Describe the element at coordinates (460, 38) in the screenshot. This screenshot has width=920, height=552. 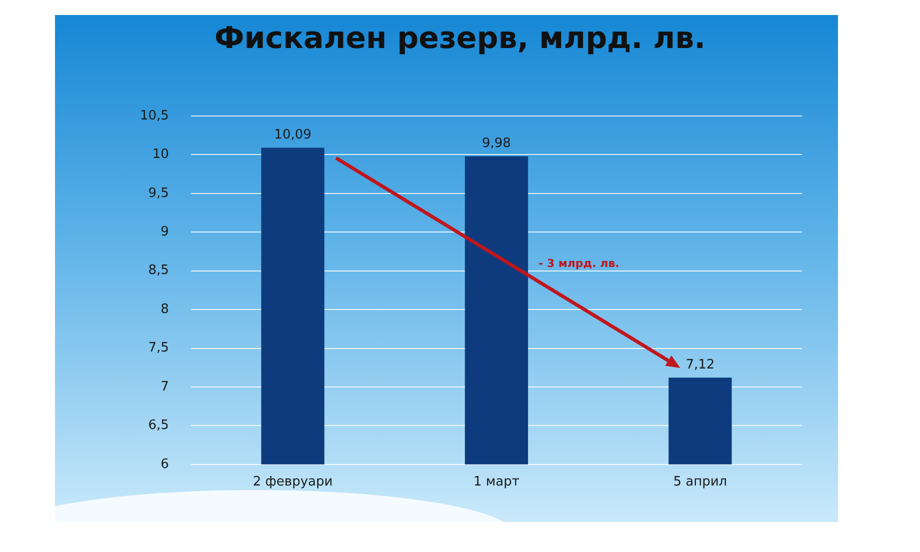
I see `chart-title: Фискален резерв, млрд. лв.` at that location.